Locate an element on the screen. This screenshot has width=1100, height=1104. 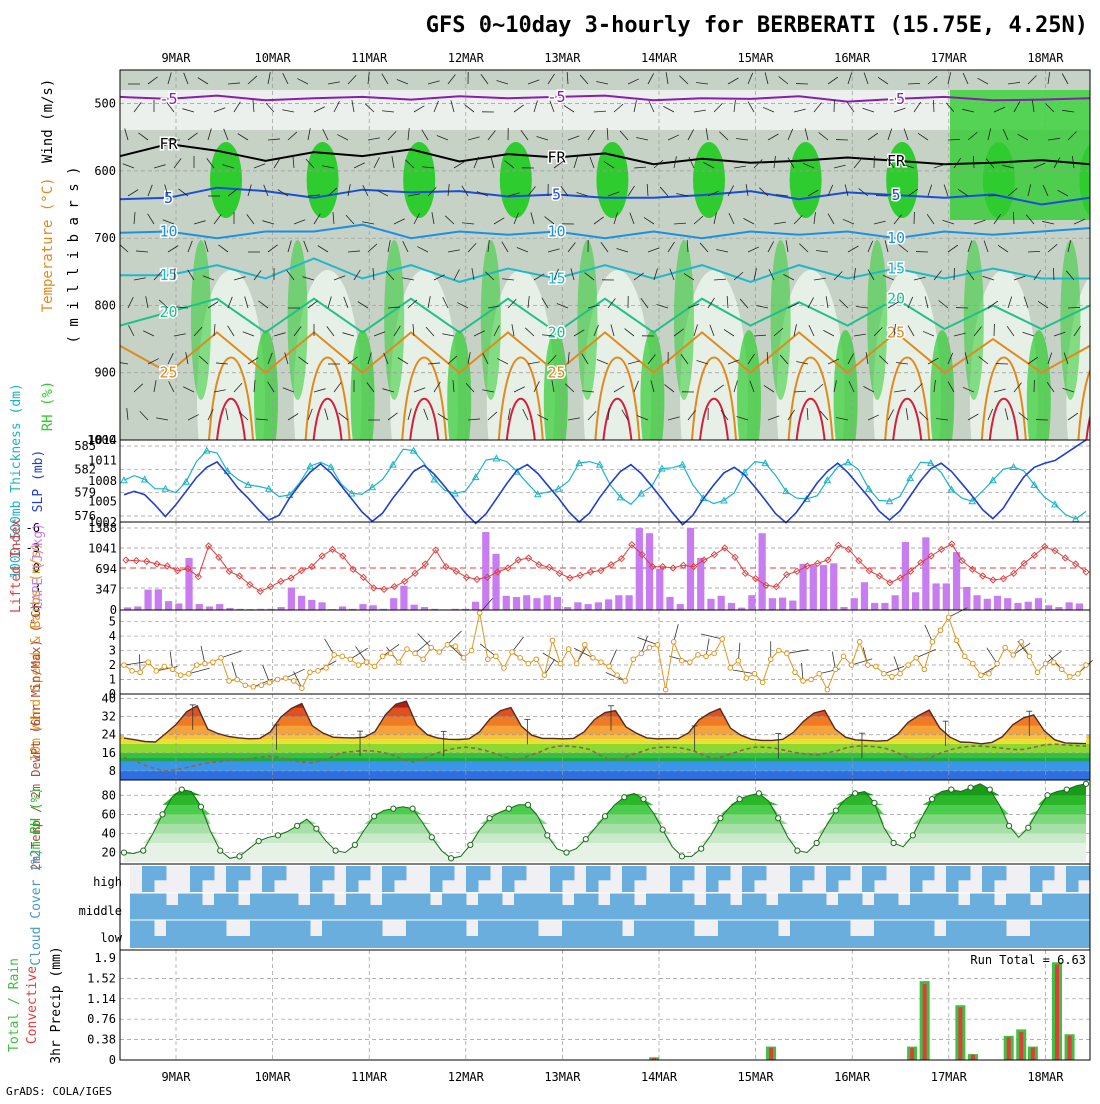
precip-convective-bar is located at coordinates (771, 1054).